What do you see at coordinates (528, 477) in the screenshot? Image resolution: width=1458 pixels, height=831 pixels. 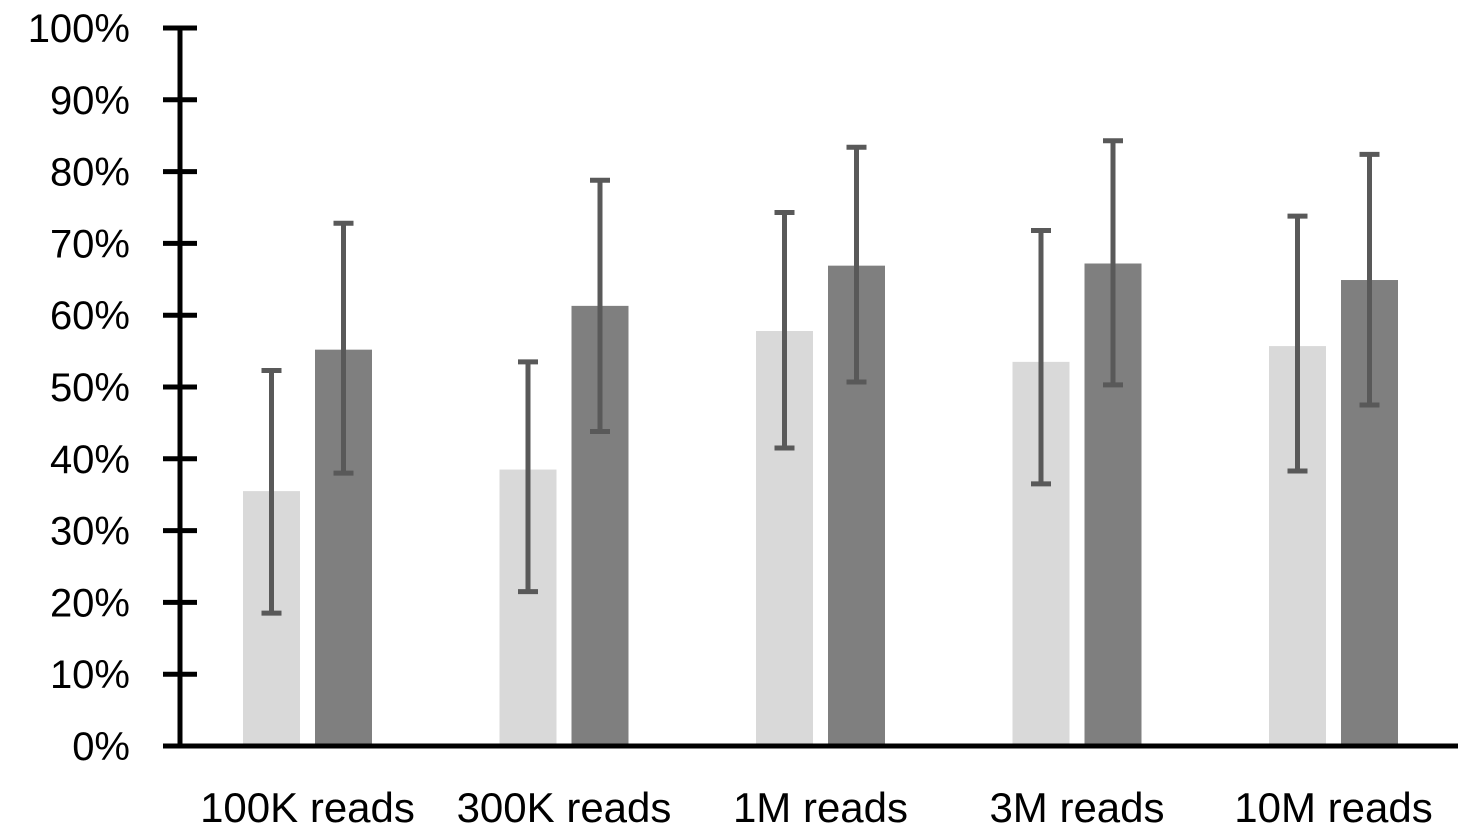 I see `error-bar-series1-300k-reads` at bounding box center [528, 477].